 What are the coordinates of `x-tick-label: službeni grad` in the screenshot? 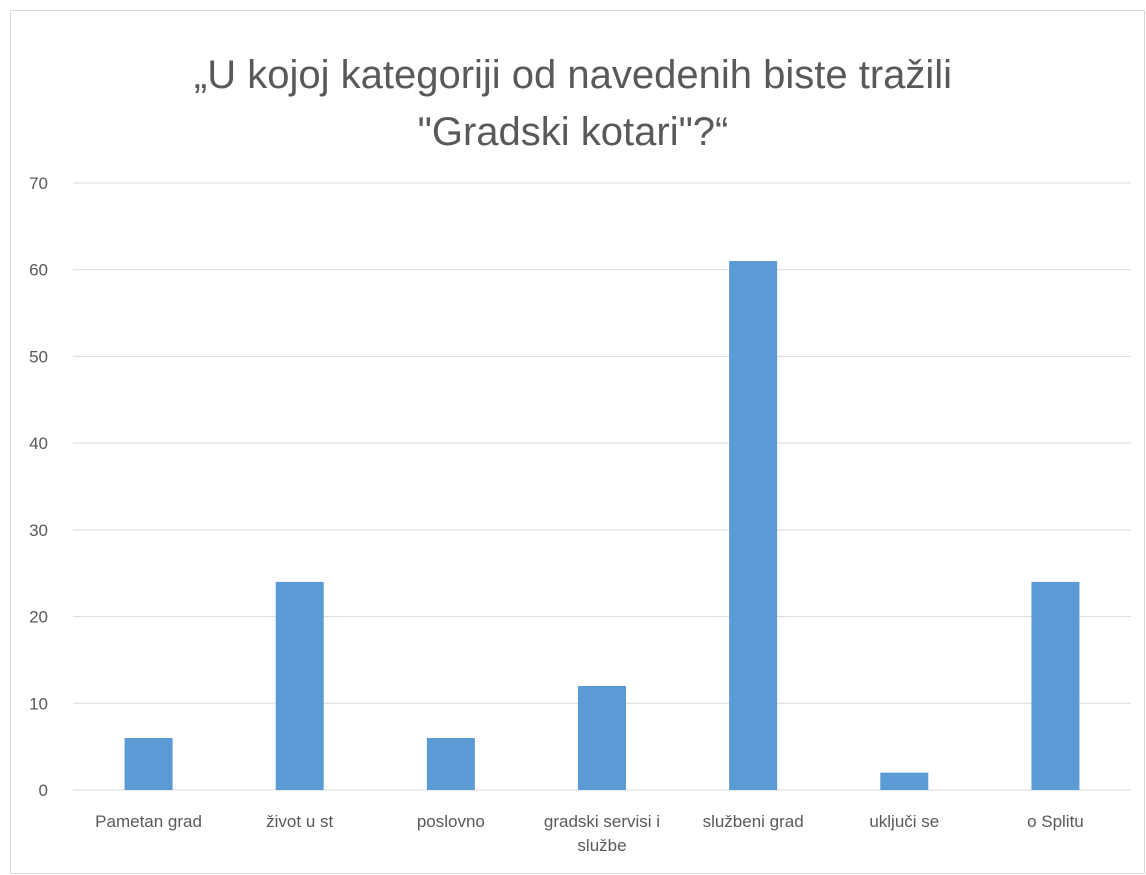 It's located at (753, 821).